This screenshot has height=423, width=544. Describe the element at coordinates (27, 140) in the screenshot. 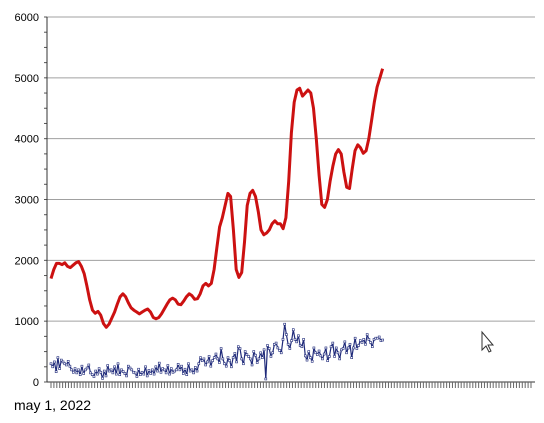

I see `y-tick-label: 4000` at that location.